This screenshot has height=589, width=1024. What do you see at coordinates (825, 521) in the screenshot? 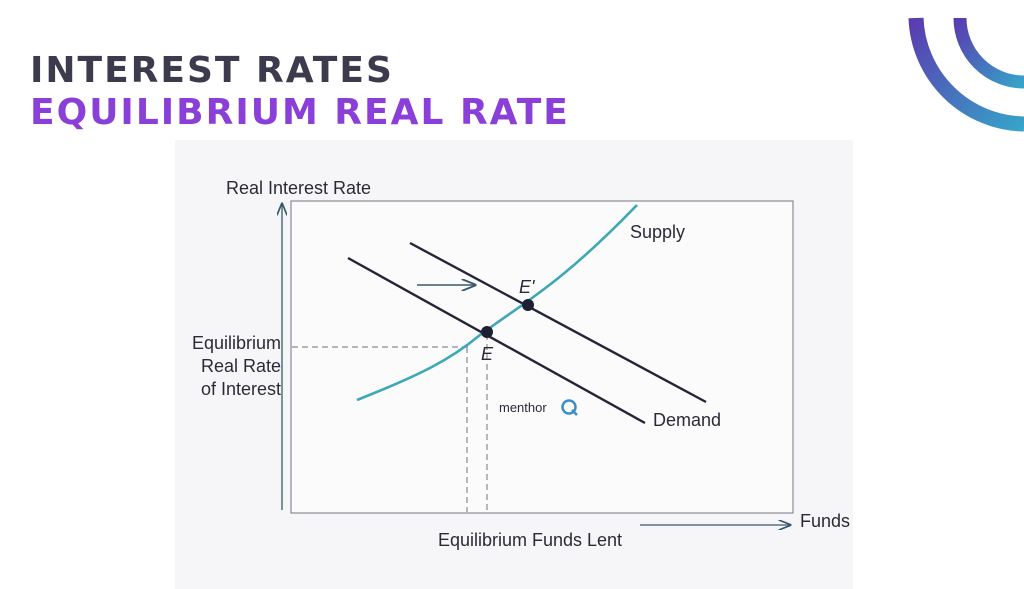
I see `x-axis-label: Funds` at bounding box center [825, 521].